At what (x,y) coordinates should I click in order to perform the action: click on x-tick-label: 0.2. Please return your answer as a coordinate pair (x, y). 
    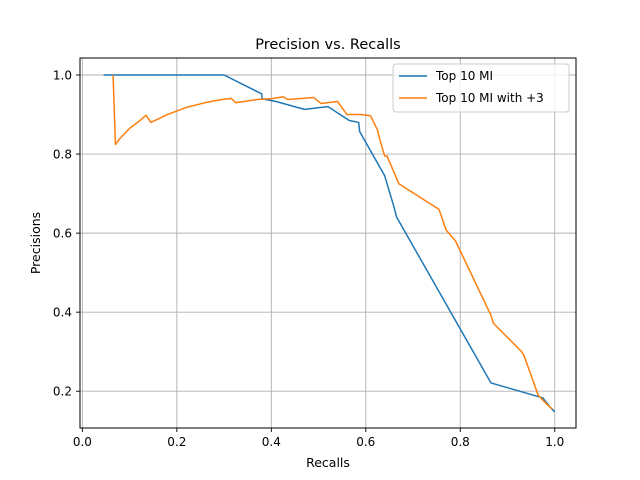
    Looking at the image, I should click on (176, 442).